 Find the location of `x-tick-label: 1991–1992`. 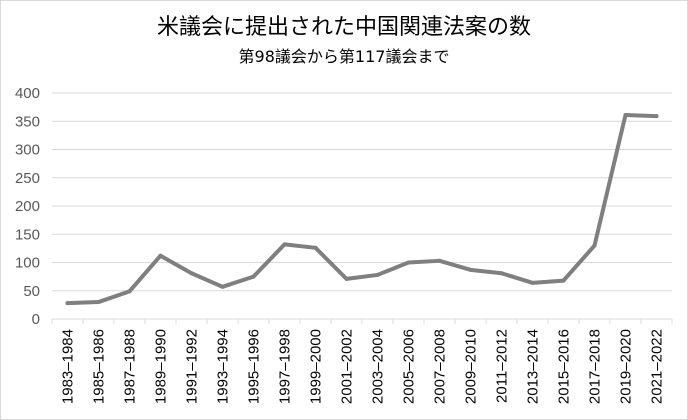

x-tick-label: 1991–1992 is located at coordinates (192, 366).